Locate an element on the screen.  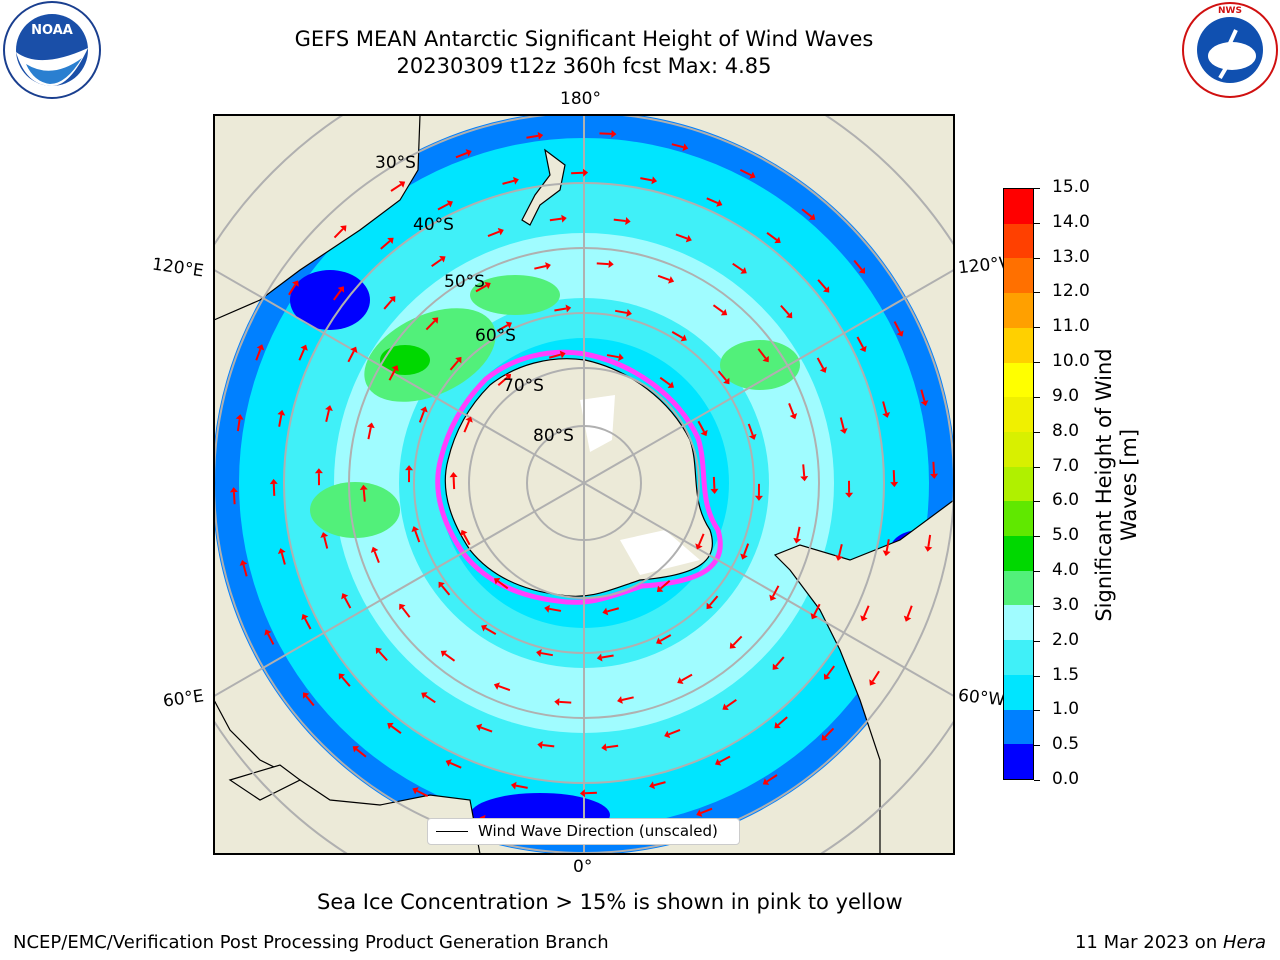
colorbar-tick-label: 0.0 is located at coordinates (1066, 779).